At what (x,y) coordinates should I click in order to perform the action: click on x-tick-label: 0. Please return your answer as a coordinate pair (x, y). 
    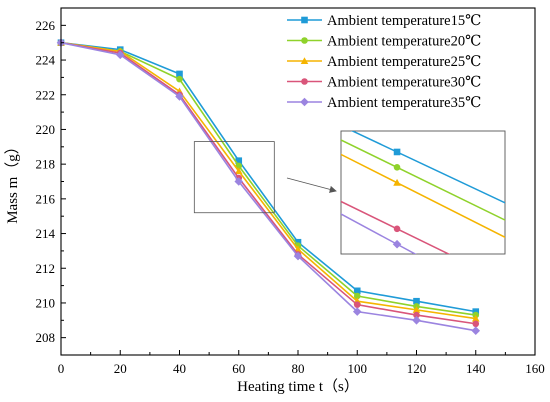
    Looking at the image, I should click on (61, 368).